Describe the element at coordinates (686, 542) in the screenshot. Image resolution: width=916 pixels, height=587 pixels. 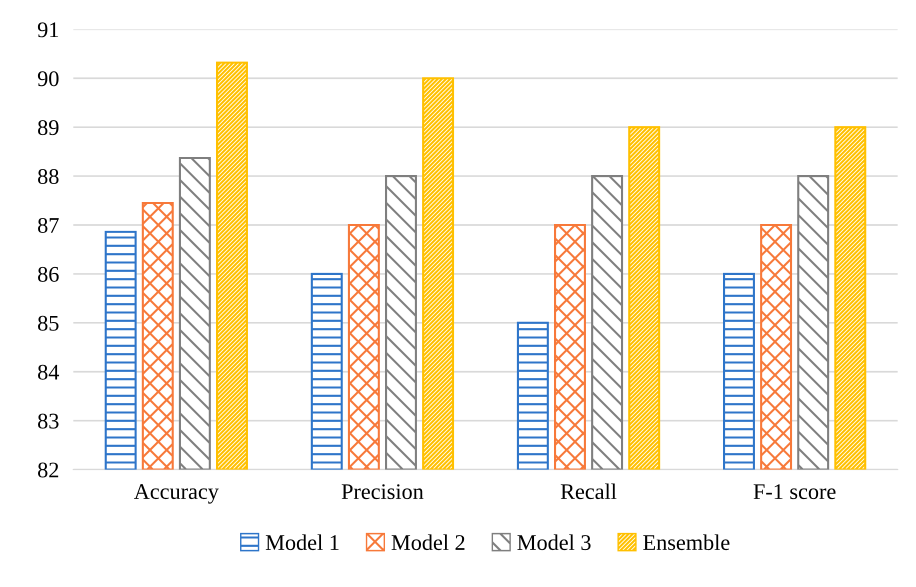
I see `legend-label: Ensemble` at that location.